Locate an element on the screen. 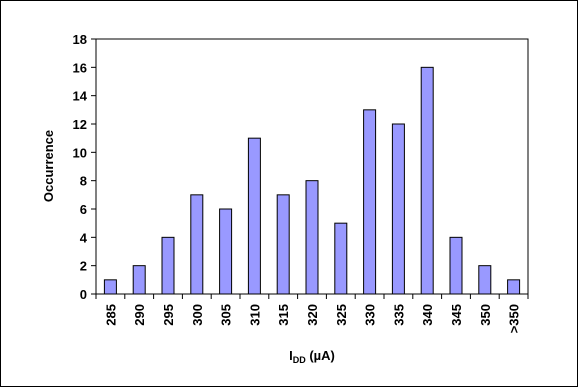  x-tick-label: 320 is located at coordinates (312, 315).